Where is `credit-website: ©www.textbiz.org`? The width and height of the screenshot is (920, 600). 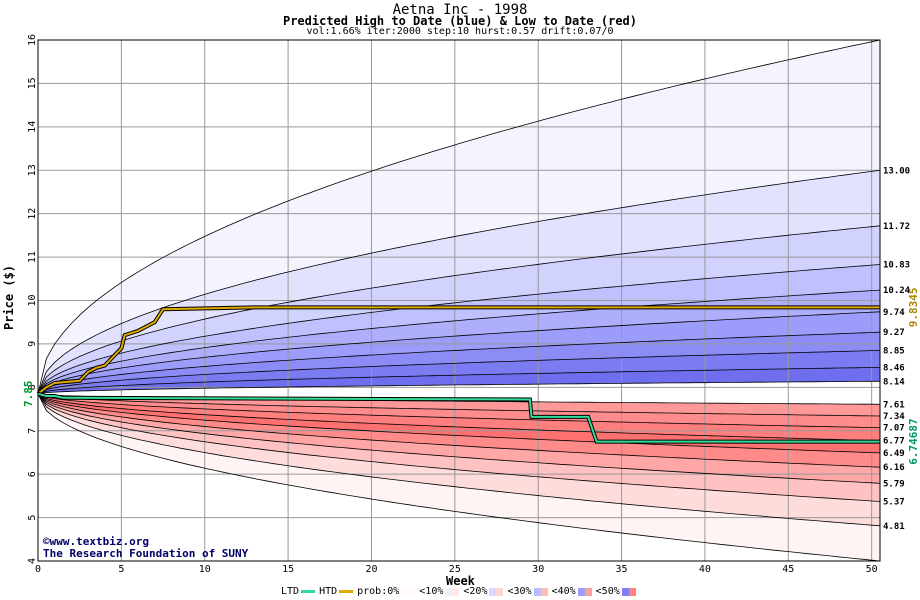
credit-website: ©www.textbiz.org is located at coordinates (96, 541).